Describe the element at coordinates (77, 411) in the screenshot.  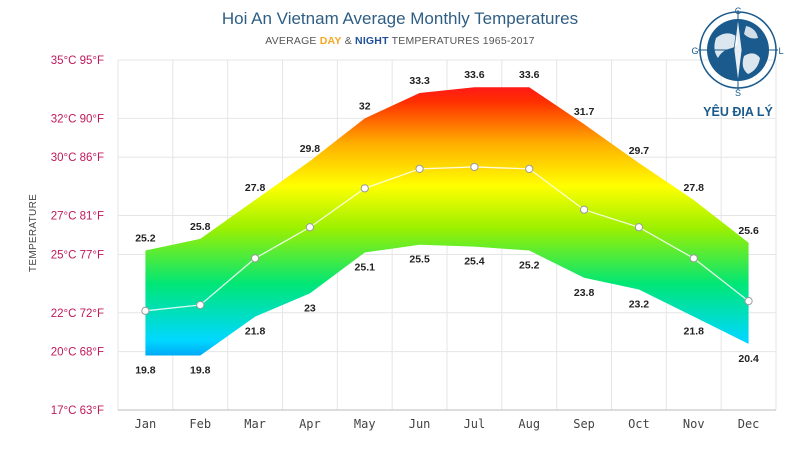
I see `y-tick-label: 17°C 63°F` at that location.